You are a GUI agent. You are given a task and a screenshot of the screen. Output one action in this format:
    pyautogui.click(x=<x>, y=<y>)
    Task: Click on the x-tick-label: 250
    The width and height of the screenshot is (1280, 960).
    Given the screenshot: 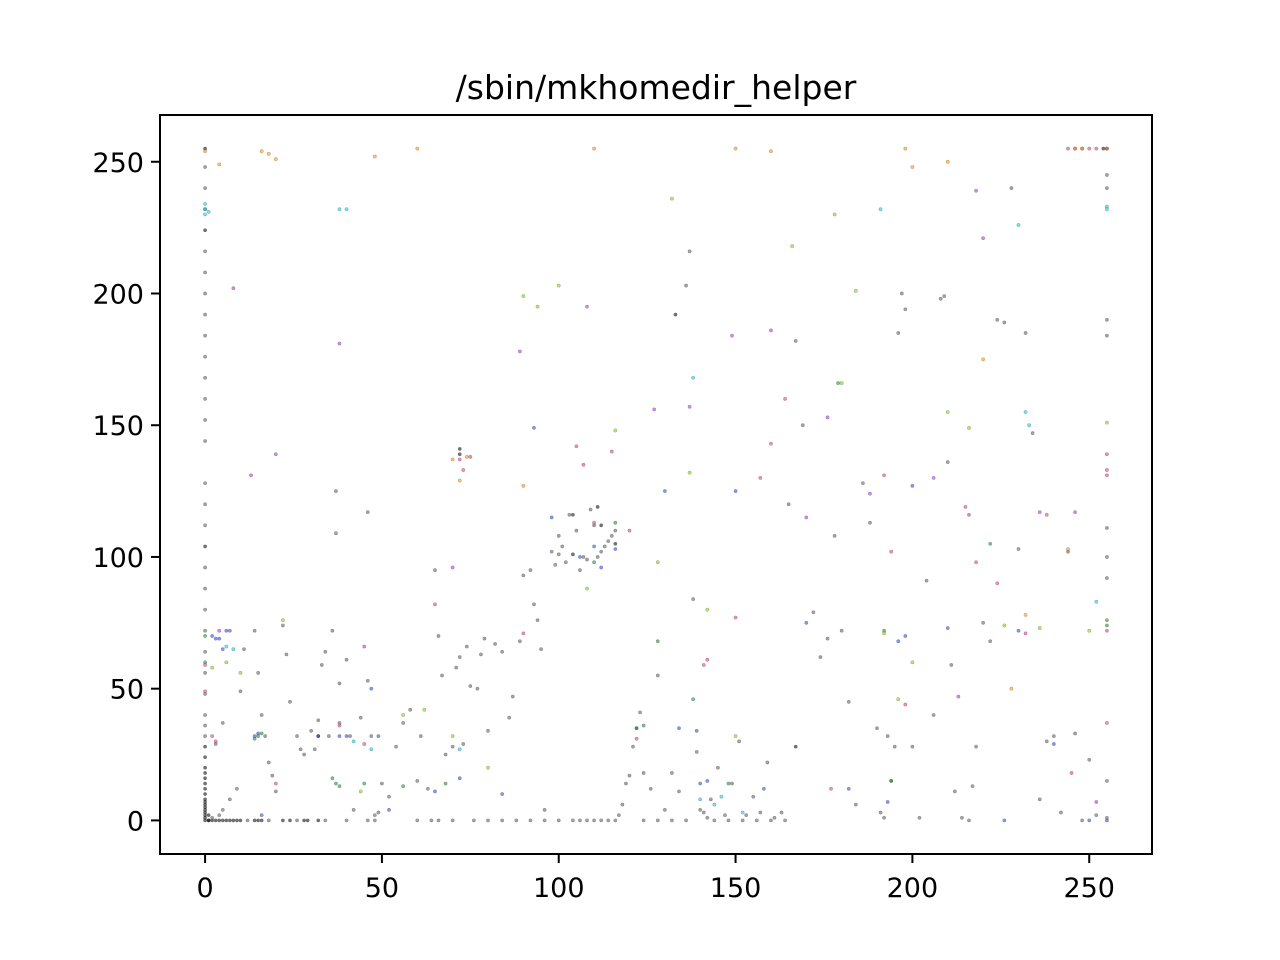 What is the action you would take?
    pyautogui.click(x=1089, y=888)
    